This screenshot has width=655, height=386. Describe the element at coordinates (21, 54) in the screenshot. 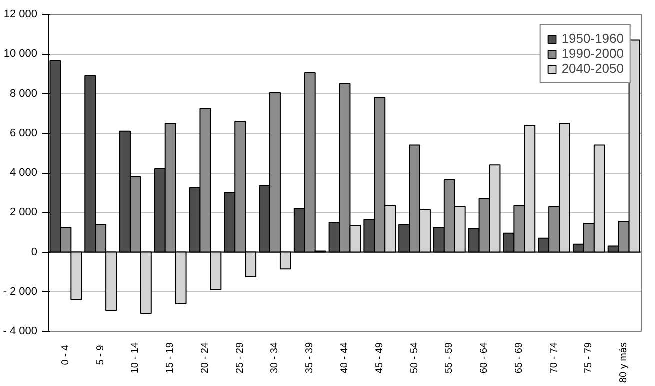

I see `y-tick-label: 10 000` at that location.